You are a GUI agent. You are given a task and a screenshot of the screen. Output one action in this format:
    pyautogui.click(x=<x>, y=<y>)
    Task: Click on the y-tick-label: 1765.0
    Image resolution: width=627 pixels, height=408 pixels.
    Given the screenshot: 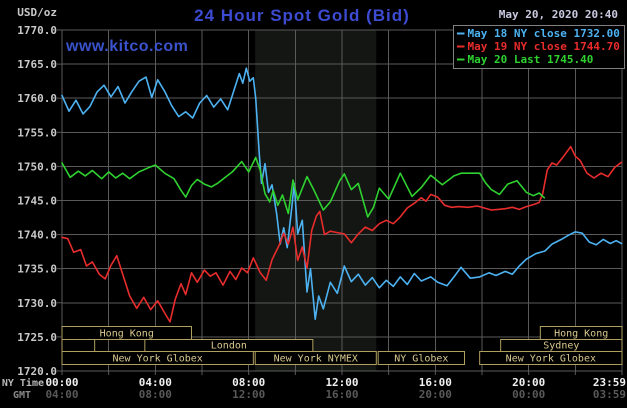 What is the action you would take?
    pyautogui.click(x=37, y=64)
    